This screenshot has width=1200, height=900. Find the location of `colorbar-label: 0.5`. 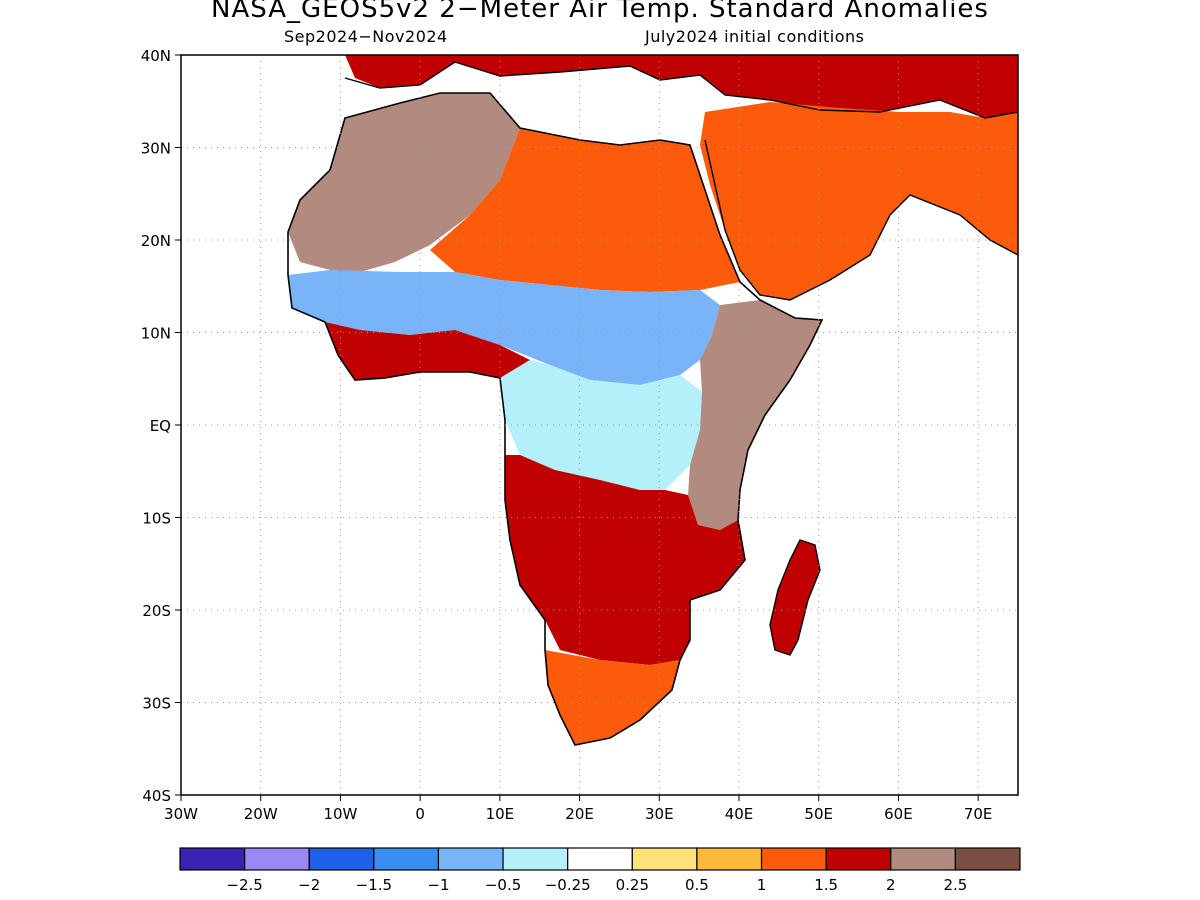

colorbar-label: 0.5 is located at coordinates (697, 885).